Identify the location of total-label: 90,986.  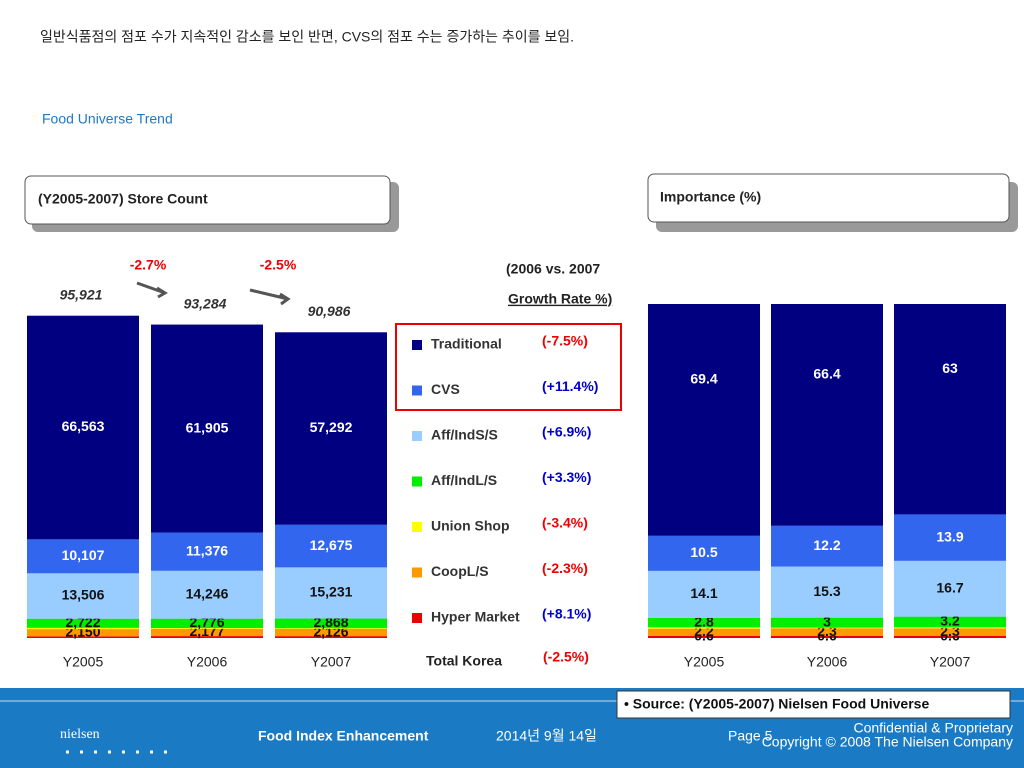
(329, 311).